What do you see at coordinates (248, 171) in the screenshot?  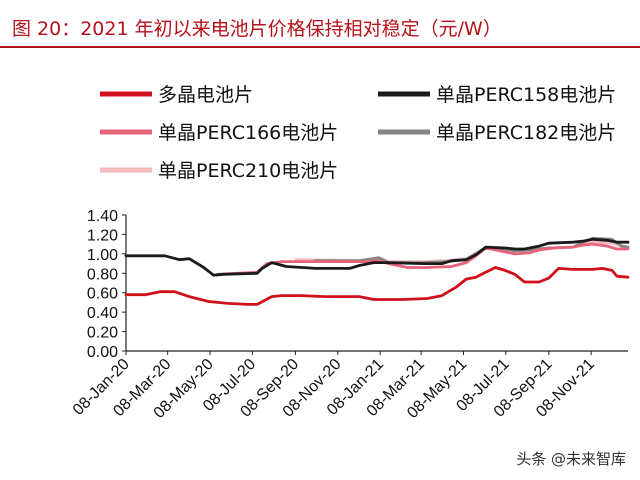 I see `legend-label-5: 单晶PERC210电池片` at bounding box center [248, 171].